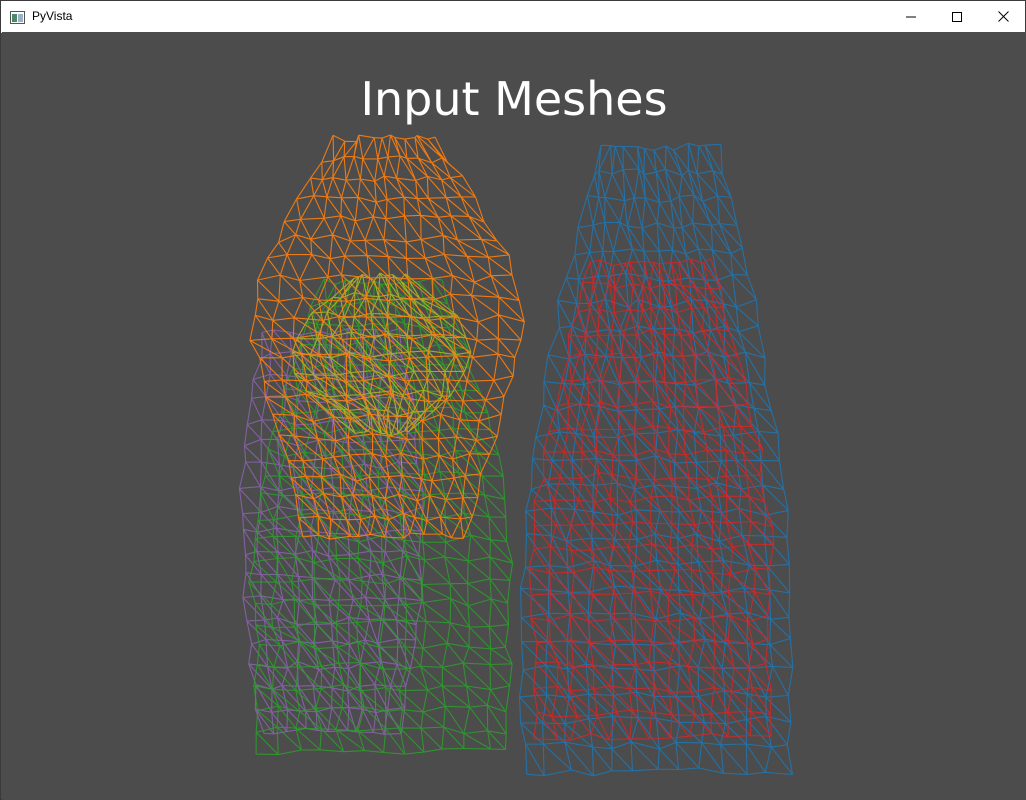 This screenshot has width=1026, height=800. Describe the element at coordinates (514, 99) in the screenshot. I see `plot-title: Input Meshes` at that location.